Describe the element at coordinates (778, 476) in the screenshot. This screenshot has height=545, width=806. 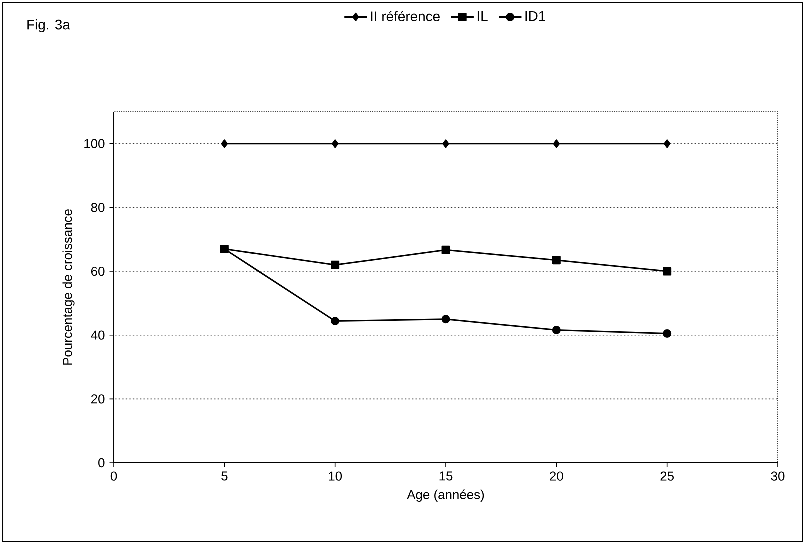
I see `x-tick-label: 30` at that location.